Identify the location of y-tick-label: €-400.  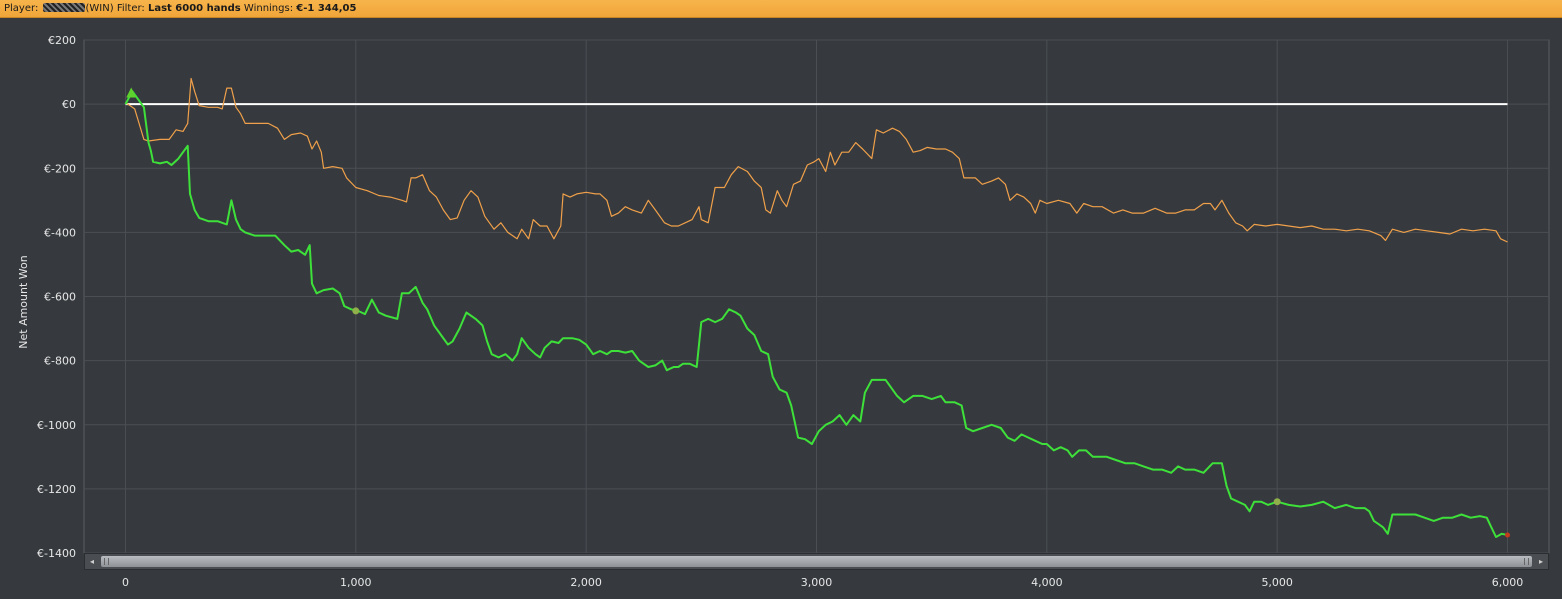
(60, 232).